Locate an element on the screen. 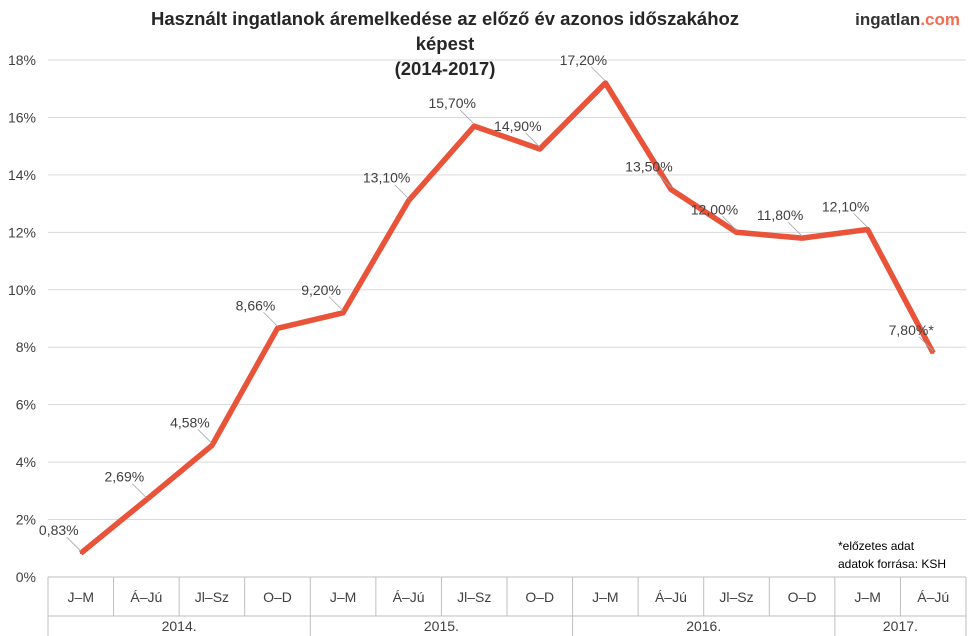 This screenshot has height=636, width=974. data-label: 4,58% is located at coordinates (190, 422).